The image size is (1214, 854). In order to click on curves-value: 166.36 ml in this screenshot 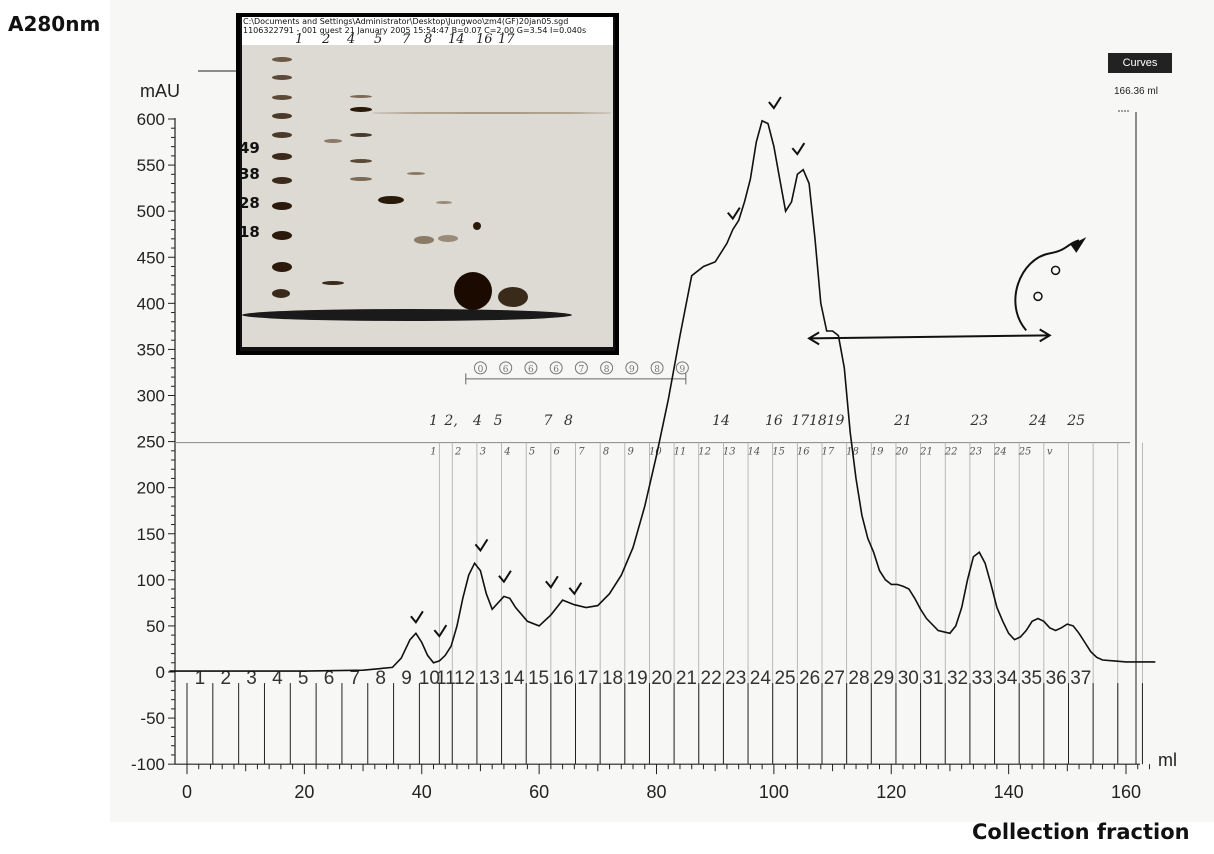, I will do `click(1136, 91)`.